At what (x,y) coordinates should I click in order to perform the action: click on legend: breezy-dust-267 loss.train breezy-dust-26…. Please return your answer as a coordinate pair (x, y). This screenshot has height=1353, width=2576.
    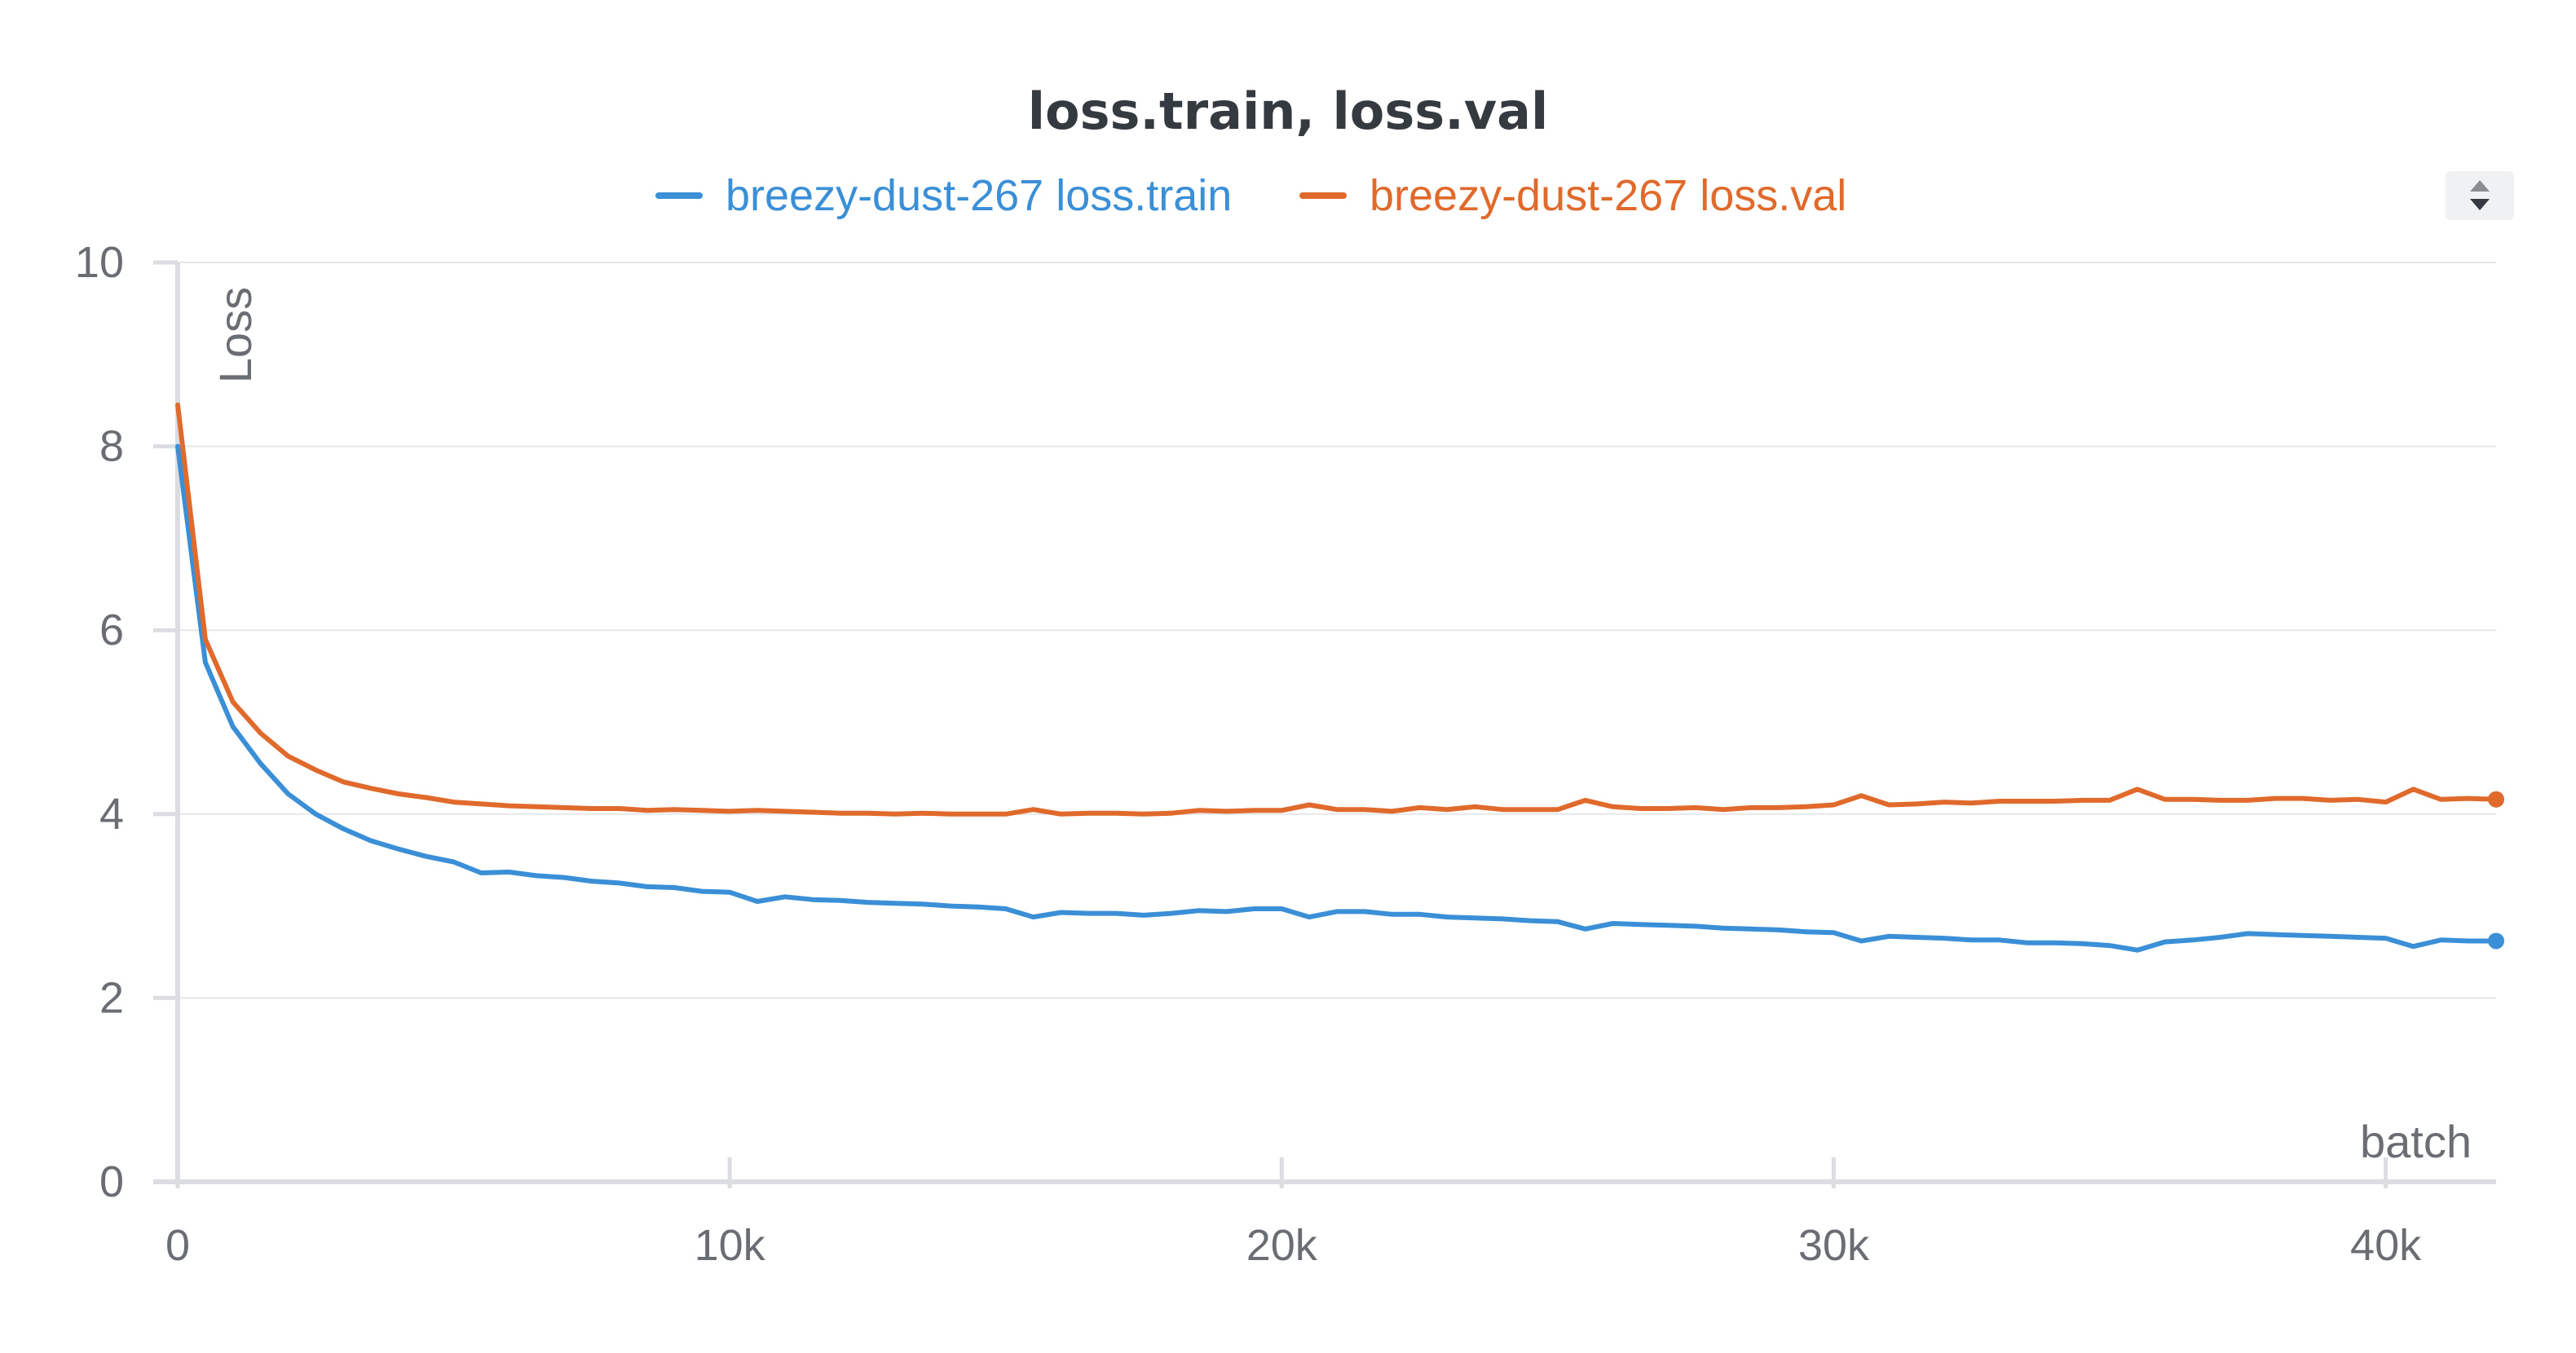
    Looking at the image, I should click on (1250, 195).